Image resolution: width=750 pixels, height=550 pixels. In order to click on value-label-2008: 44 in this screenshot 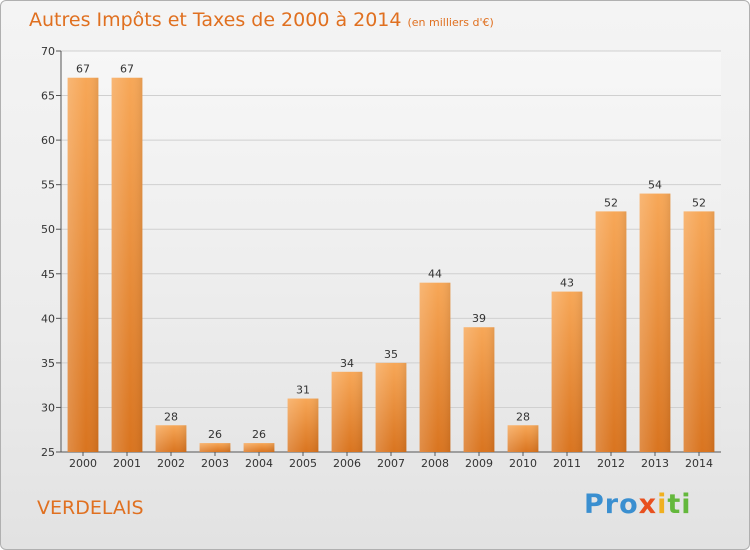, I will do `click(435, 274)`.